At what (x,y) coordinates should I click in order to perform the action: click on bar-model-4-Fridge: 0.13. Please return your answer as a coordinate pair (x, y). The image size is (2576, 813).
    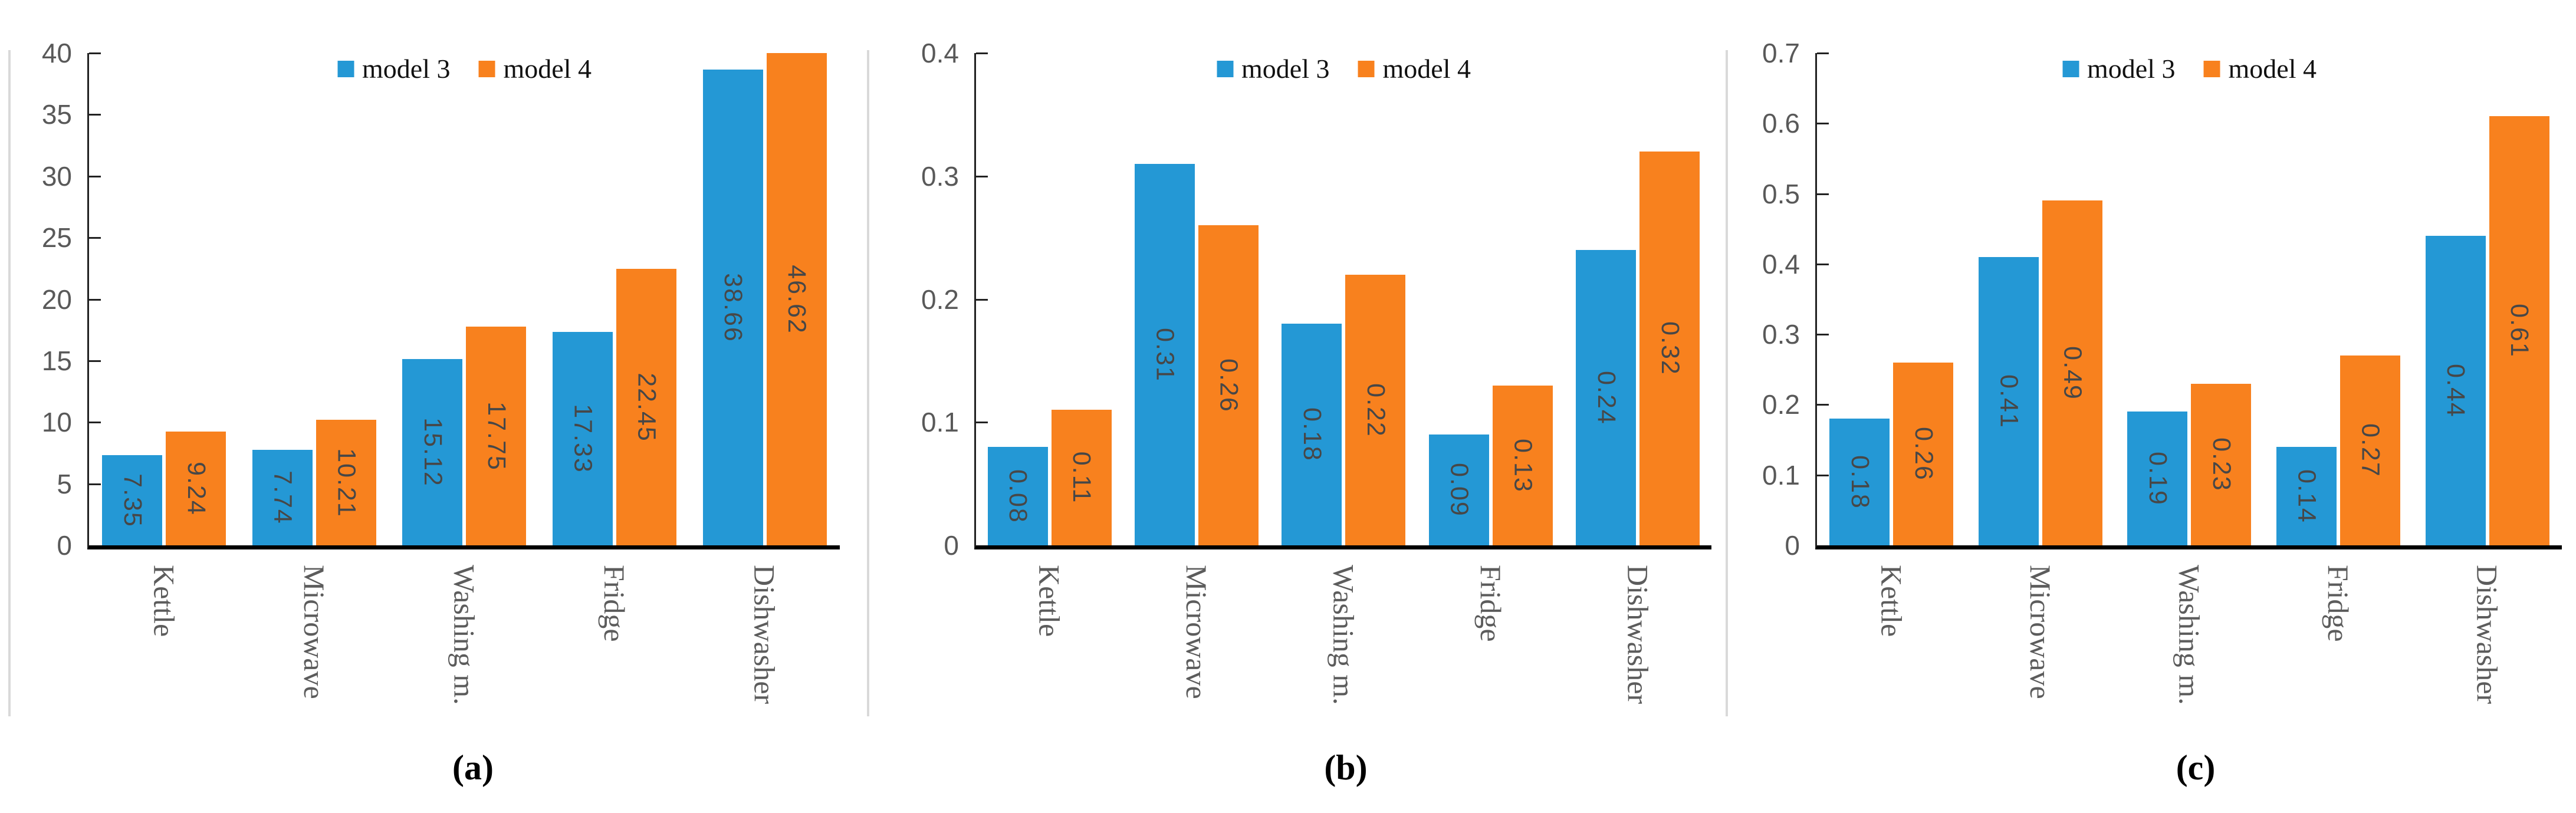
    Looking at the image, I should click on (1522, 465).